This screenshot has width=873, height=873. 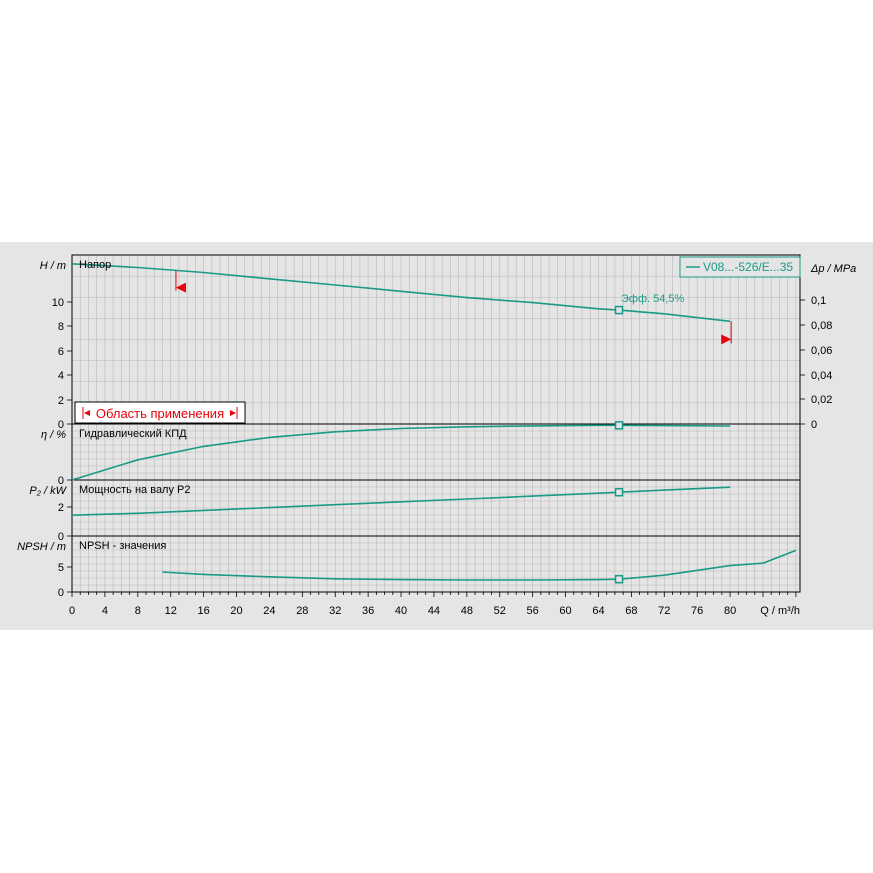 What do you see at coordinates (302, 611) in the screenshot?
I see `x-tick-label: 28` at bounding box center [302, 611].